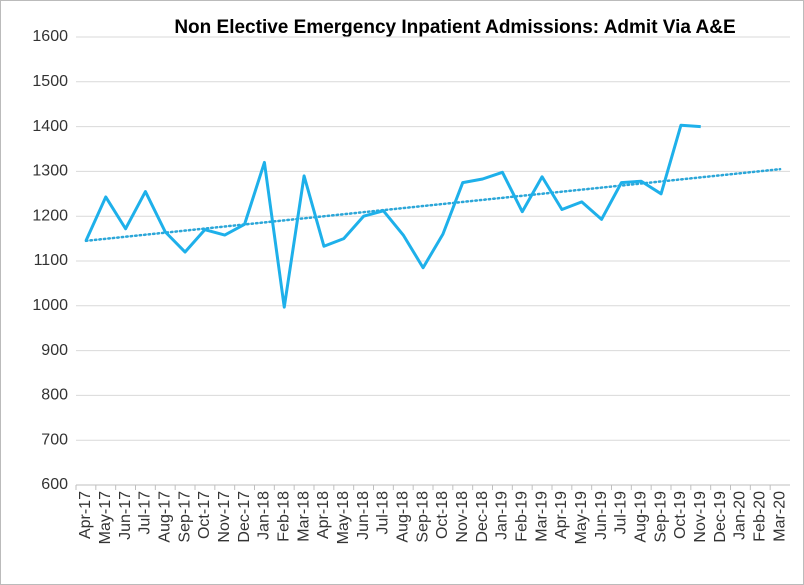 Image resolution: width=804 pixels, height=585 pixels. Describe the element at coordinates (502, 515) in the screenshot. I see `x-tick-label: Jan-19` at that location.